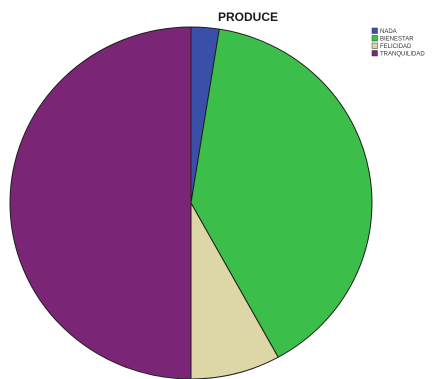 This screenshot has height=379, width=437. What do you see at coordinates (248, 17) in the screenshot?
I see `chart-title: PRODUCE` at bounding box center [248, 17].